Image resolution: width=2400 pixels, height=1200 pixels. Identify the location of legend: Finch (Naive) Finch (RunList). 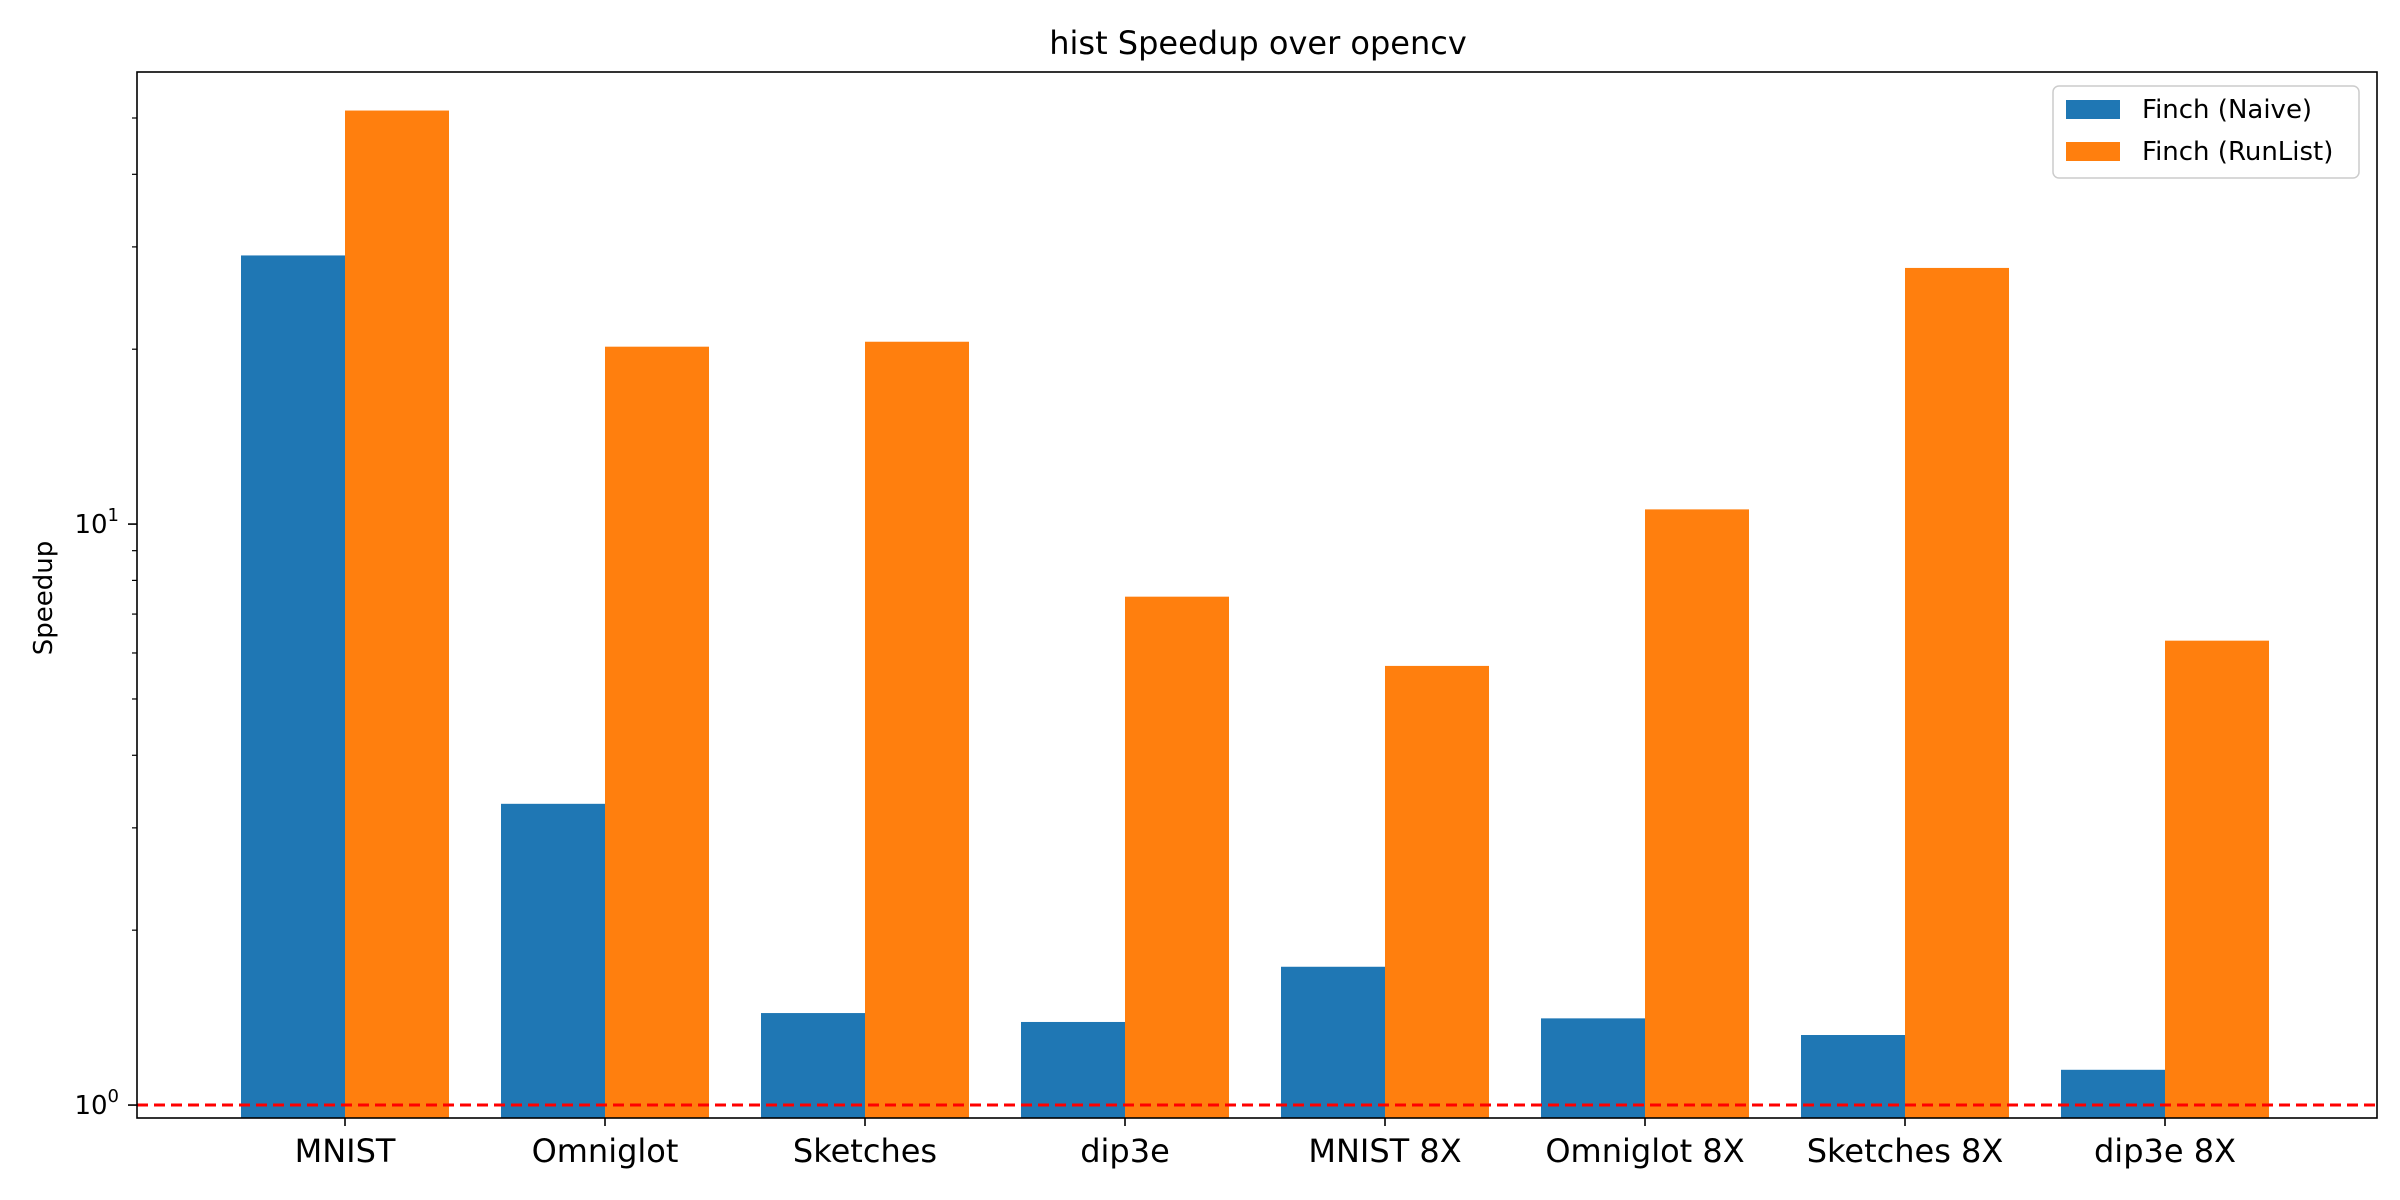
(2206, 132).